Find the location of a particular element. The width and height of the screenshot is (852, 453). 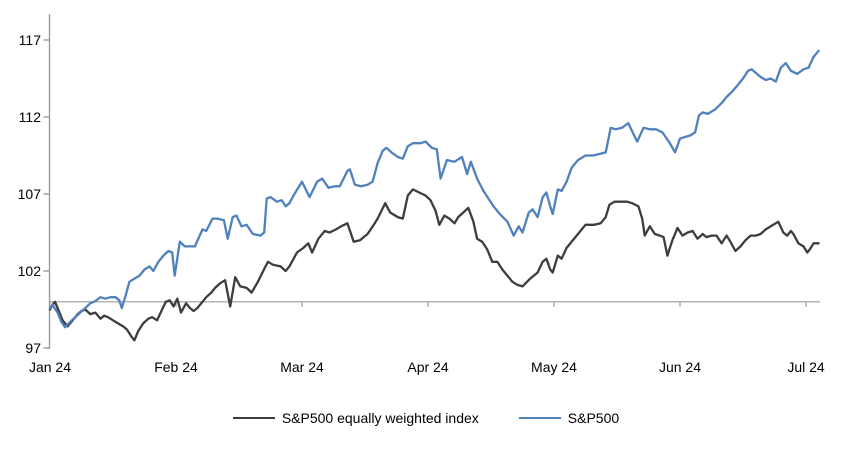

x-axis-tick-label: May 24 is located at coordinates (554, 367).